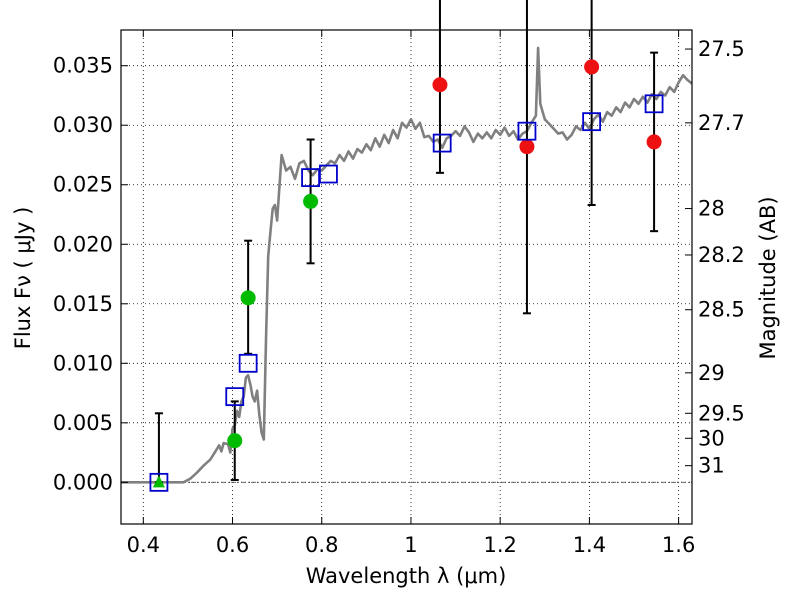  What do you see at coordinates (83, 423) in the screenshot?
I see `y-tick-label: 0.005` at bounding box center [83, 423].